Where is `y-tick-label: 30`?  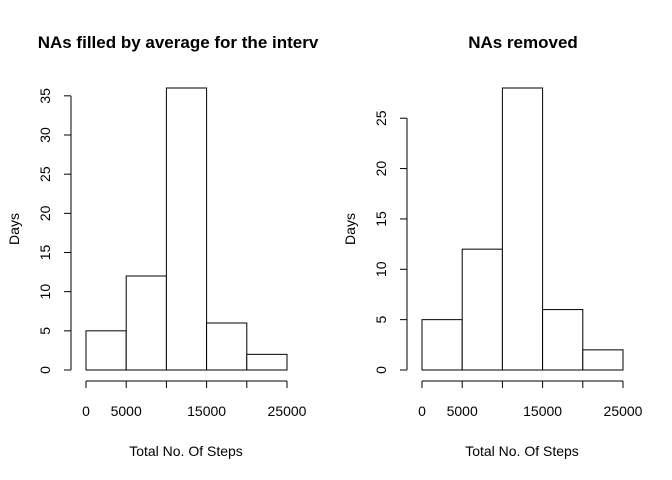 y-tick-label: 30 is located at coordinates (45, 135).